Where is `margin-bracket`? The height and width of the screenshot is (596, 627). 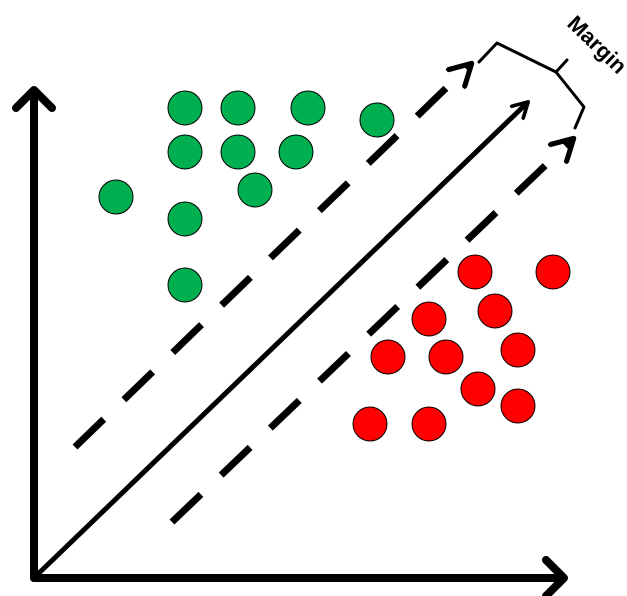 margin-bracket is located at coordinates (531, 85).